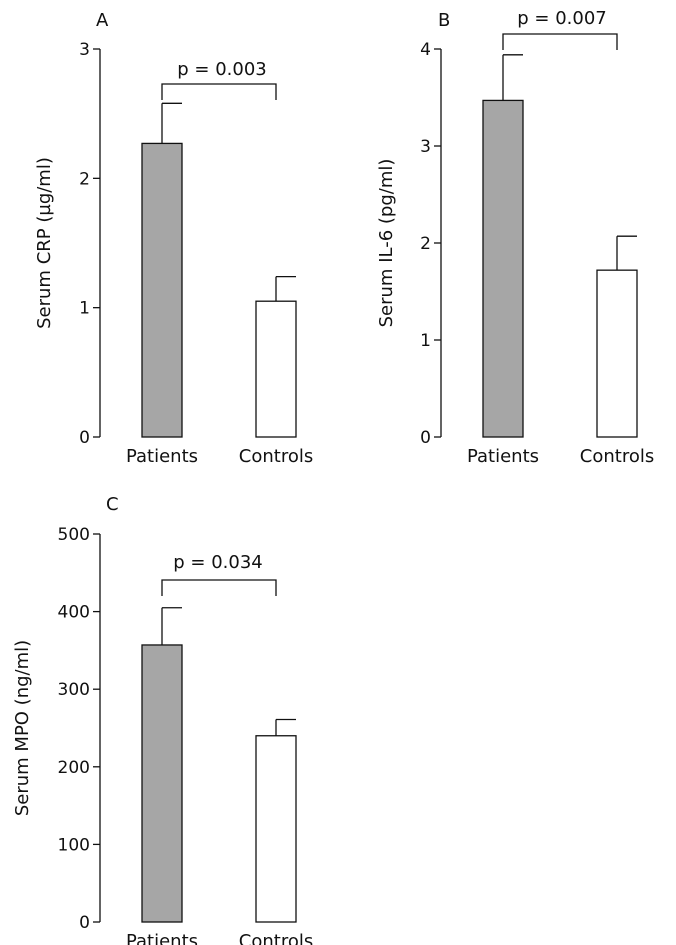 The image size is (676, 945). What do you see at coordinates (162, 456) in the screenshot?
I see `chart-a-category-label: Patients` at bounding box center [162, 456].